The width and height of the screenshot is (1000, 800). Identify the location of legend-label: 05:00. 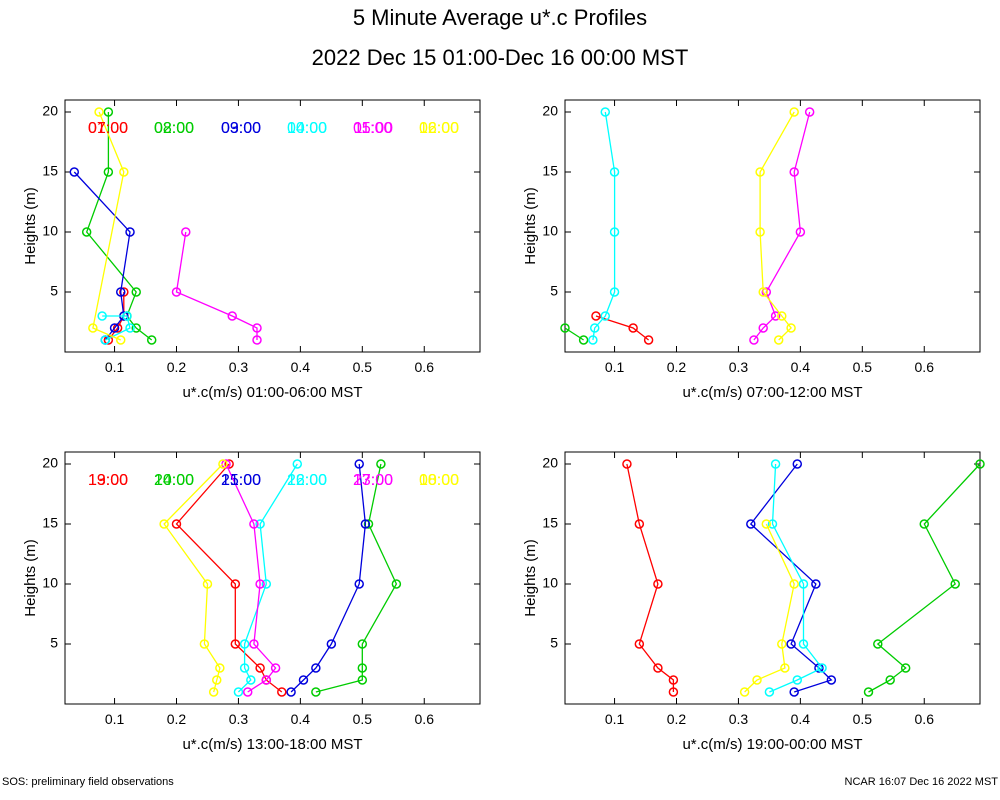
(373, 128).